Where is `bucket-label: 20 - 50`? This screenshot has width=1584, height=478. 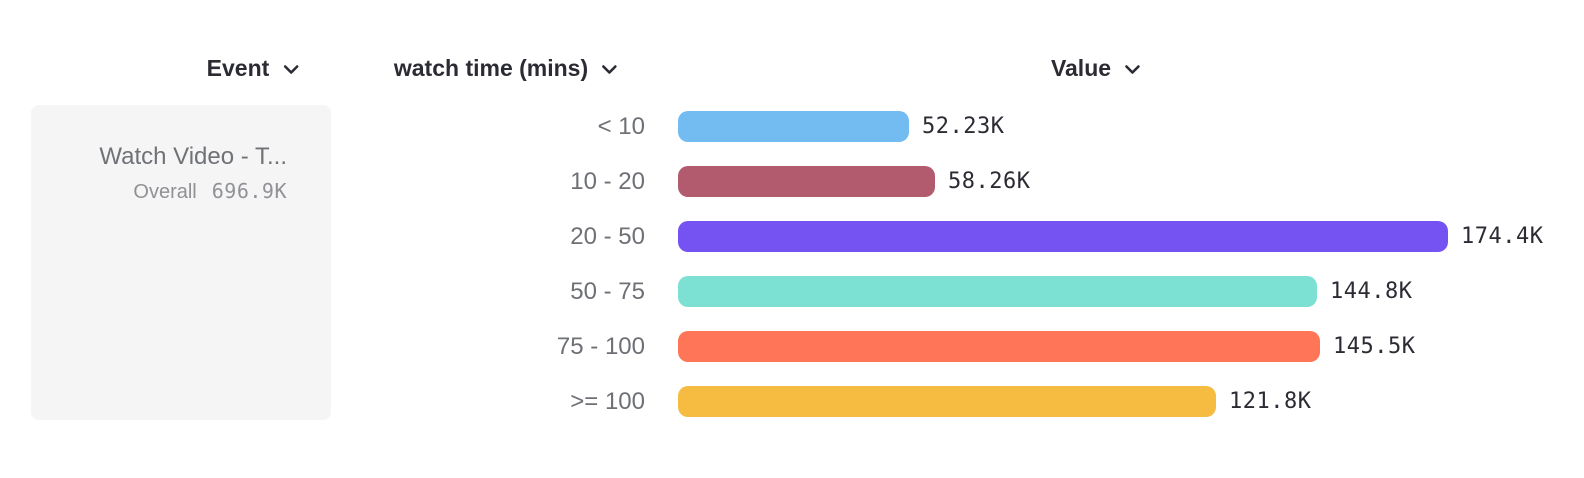 bucket-label: 20 - 50 is located at coordinates (607, 236).